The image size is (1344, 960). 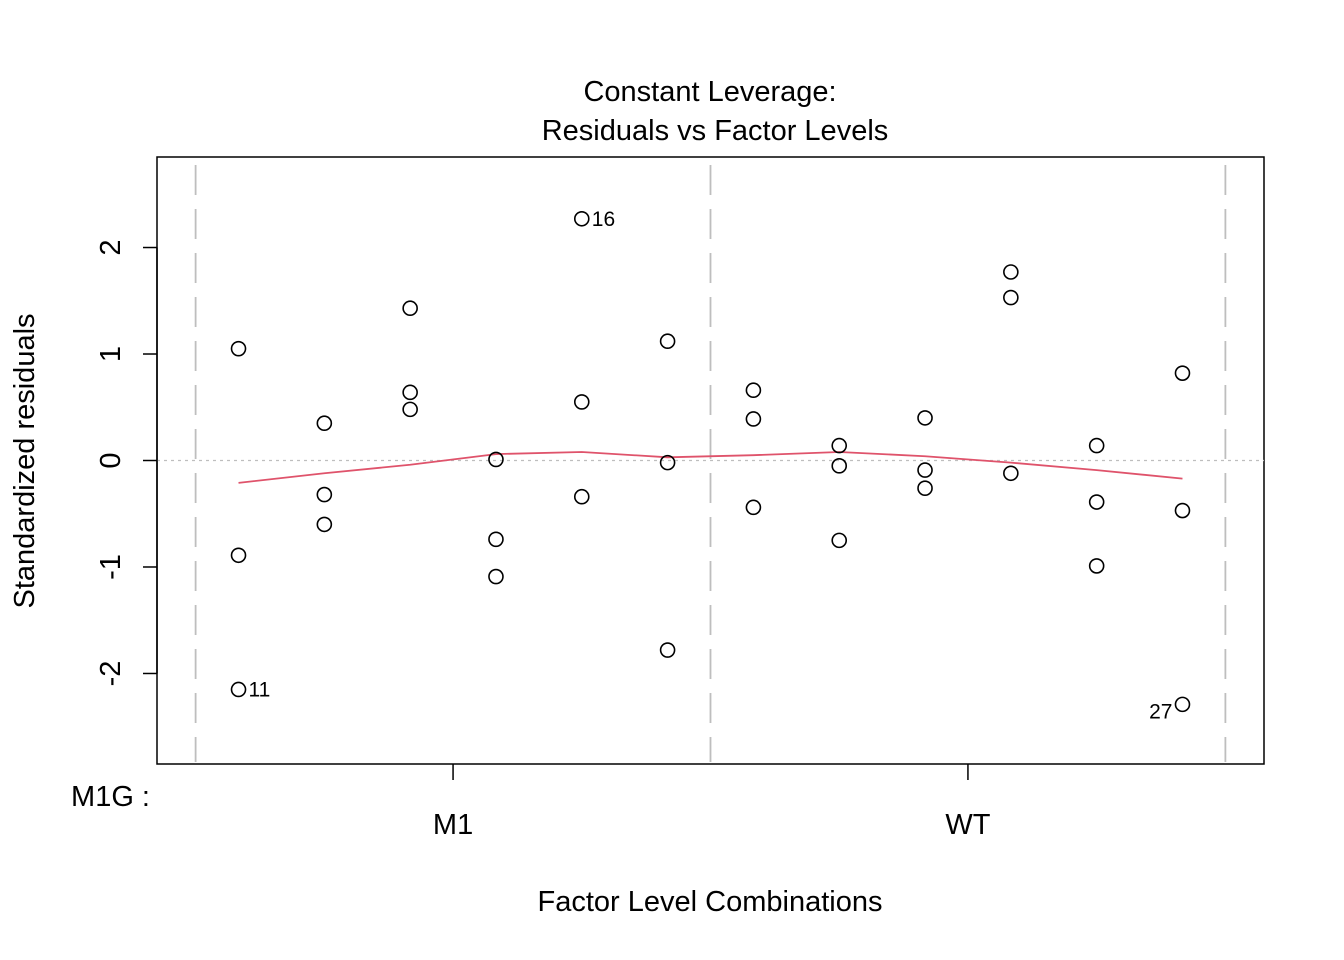 What do you see at coordinates (715, 131) in the screenshot?
I see `chart-subtitle: Residuals vs Factor Levels` at bounding box center [715, 131].